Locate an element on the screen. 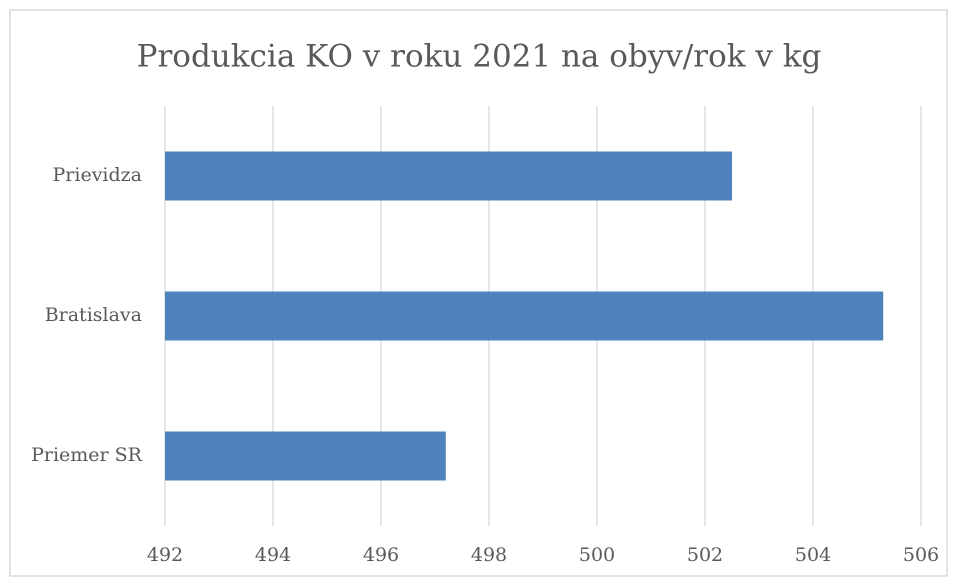 This screenshot has height=577, width=958. x-tick-label: 496 is located at coordinates (381, 555).